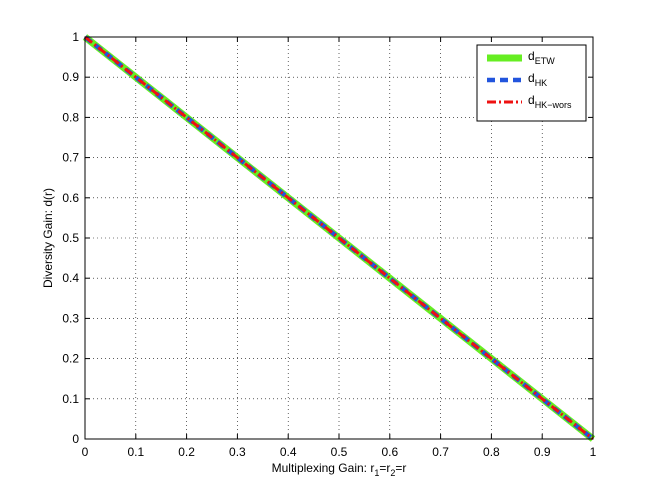  Describe the element at coordinates (400, 468) in the screenshot. I see `x-axis-label-tail: =r` at that location.